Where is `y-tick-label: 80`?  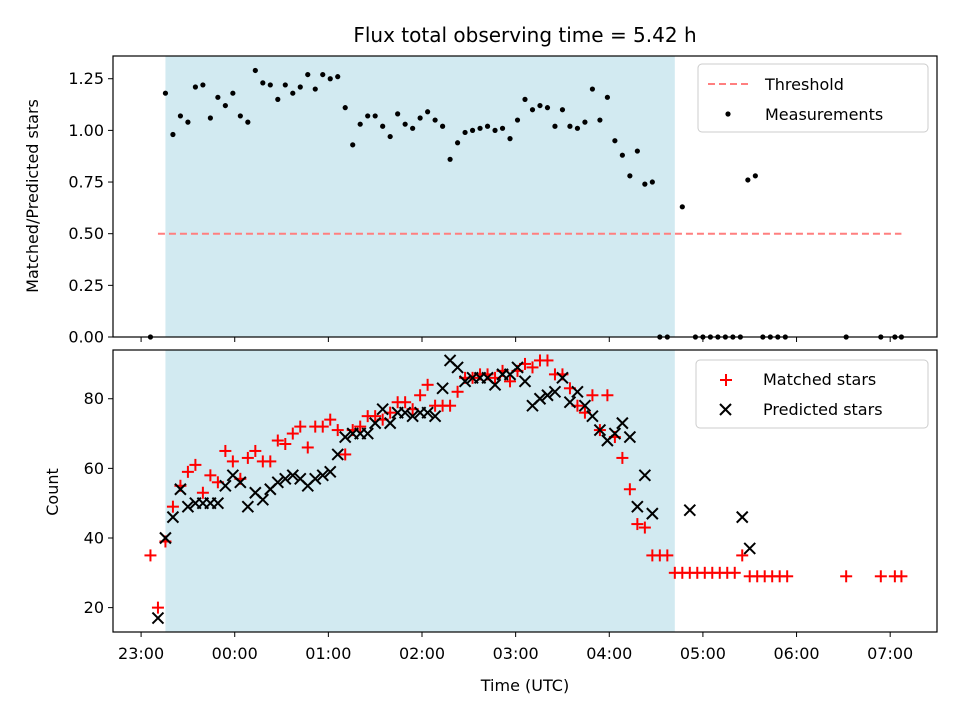 y-tick-label: 80 is located at coordinates (94, 398).